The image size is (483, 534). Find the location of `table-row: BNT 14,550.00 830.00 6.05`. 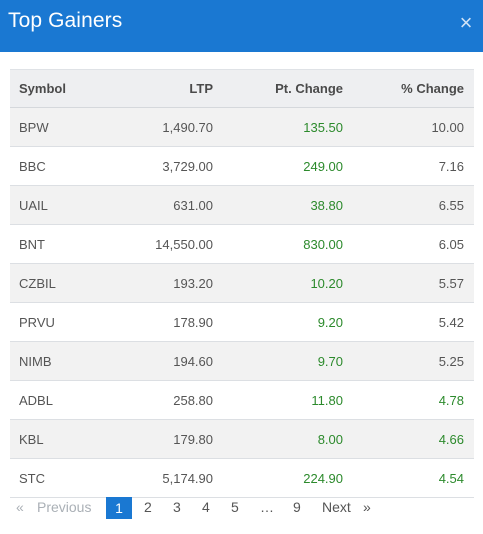

table-row: BNT 14,550.00 830.00 6.05 is located at coordinates (242, 244).